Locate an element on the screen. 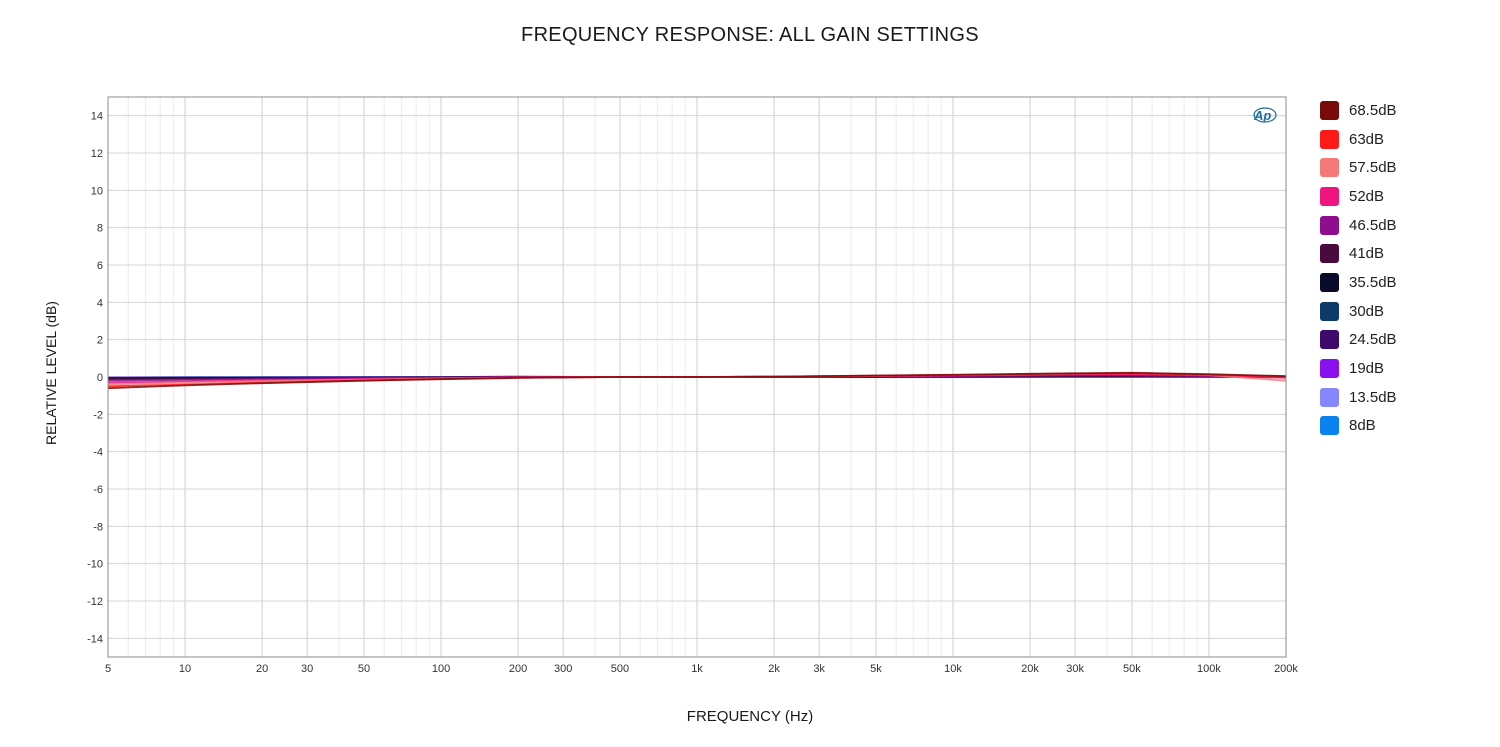  y-tick-label: 8 is located at coordinates (100, 229).